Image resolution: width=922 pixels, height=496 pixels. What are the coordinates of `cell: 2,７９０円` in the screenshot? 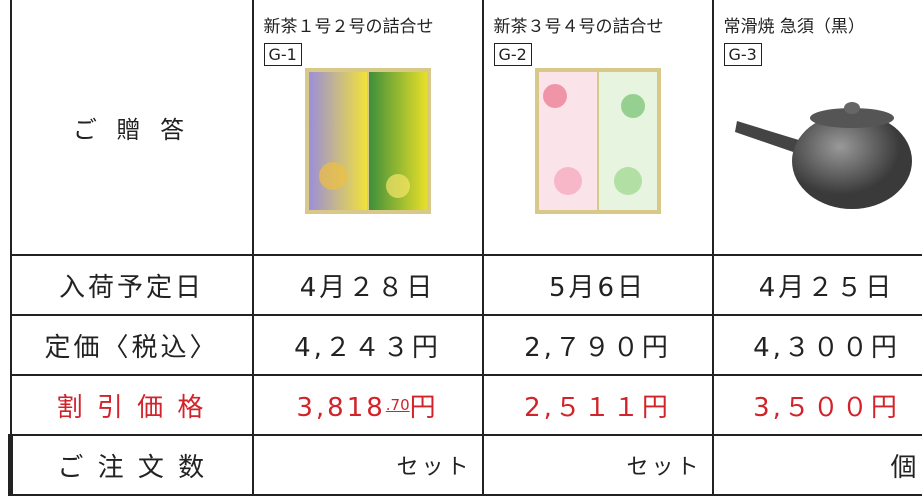 It's located at (598, 345).